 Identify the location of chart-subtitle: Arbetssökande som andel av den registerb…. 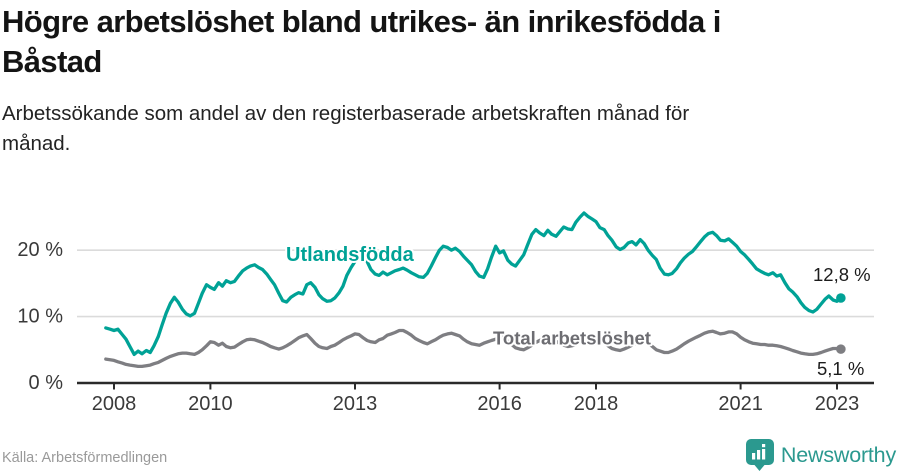
(442, 129).